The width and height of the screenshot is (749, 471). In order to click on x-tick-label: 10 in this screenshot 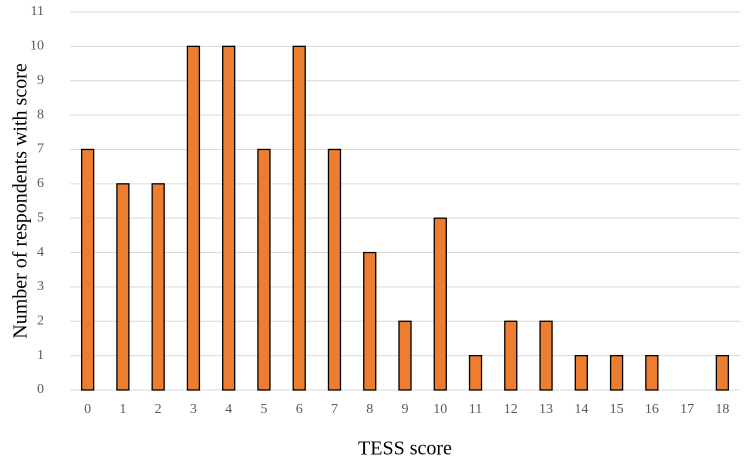, I will do `click(440, 409)`.